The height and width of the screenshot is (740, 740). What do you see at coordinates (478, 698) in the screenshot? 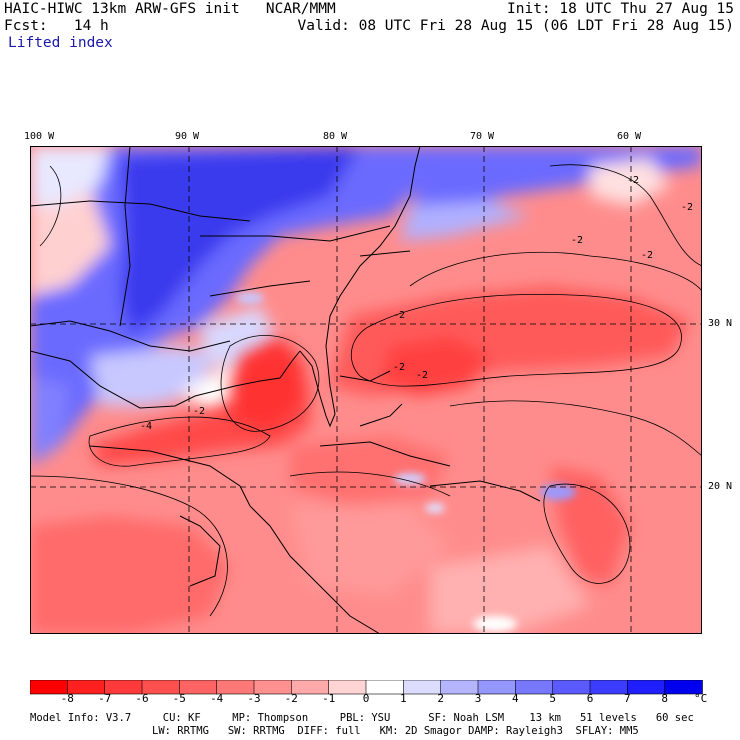
I see `colorbar-tick-label: 3` at bounding box center [478, 698].